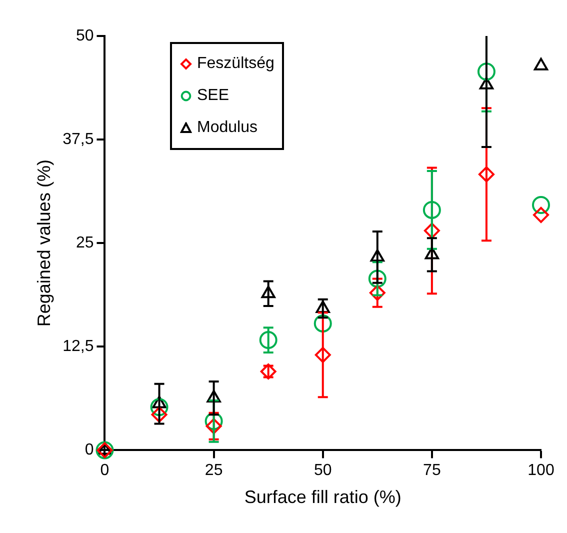 This screenshot has height=533, width=567. I want to click on legend-label: Modulus, so click(227, 128).